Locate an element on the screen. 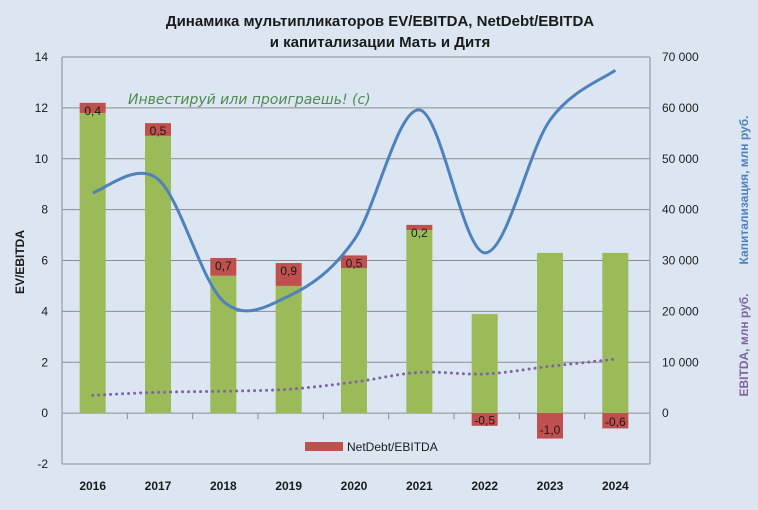 This screenshot has height=510, width=758. line-ebitda is located at coordinates (354, 377).